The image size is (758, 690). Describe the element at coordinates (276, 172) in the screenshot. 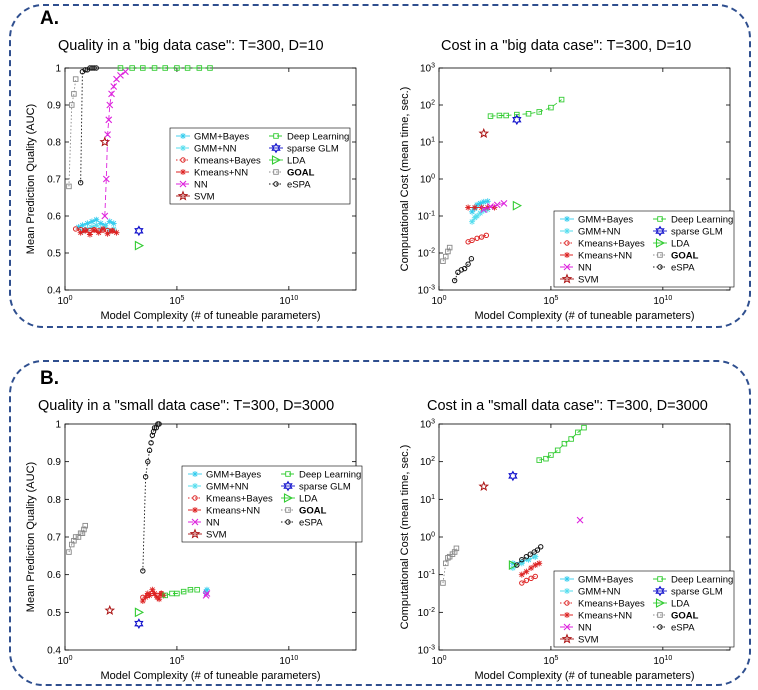

I see `legend-swatch-goal` at that location.